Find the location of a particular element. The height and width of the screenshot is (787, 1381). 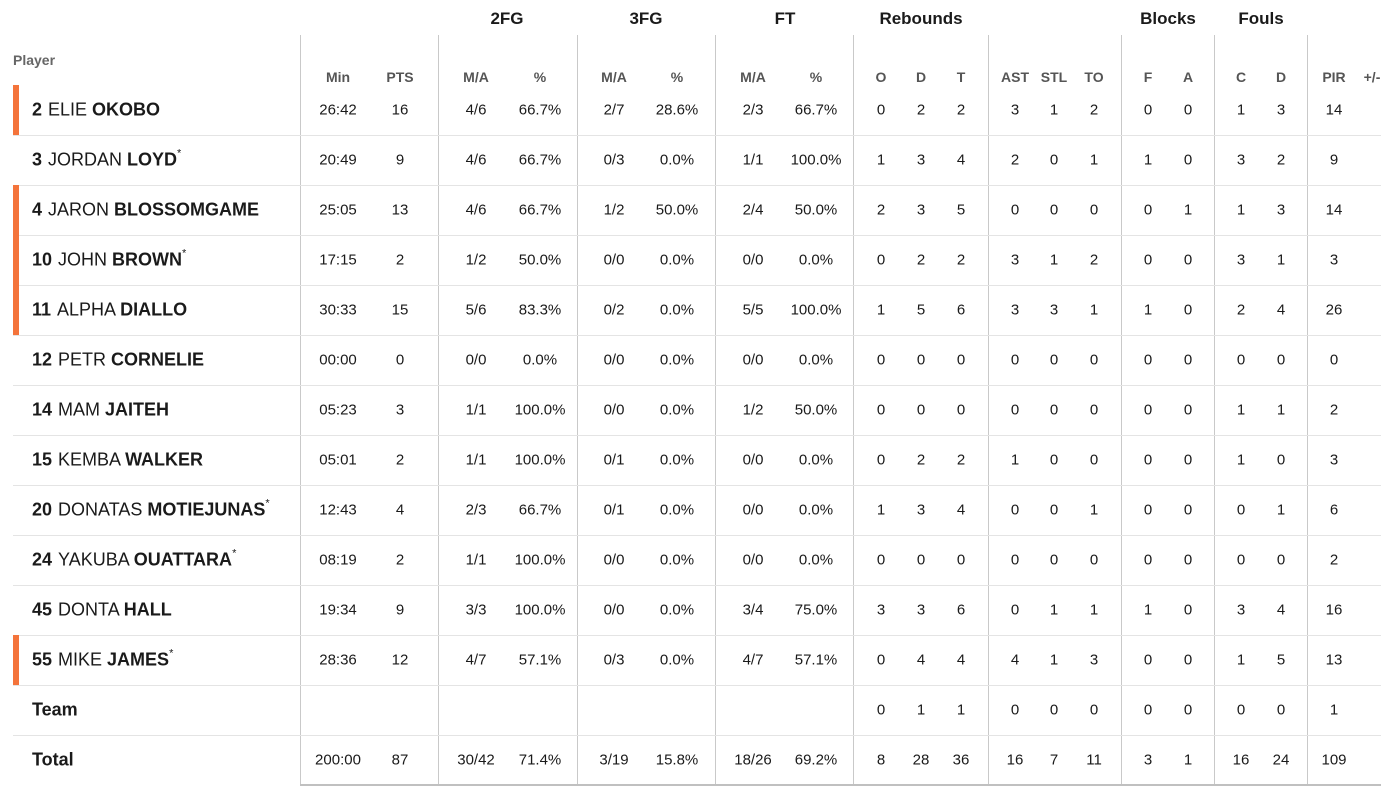

player-14-blk-for: 0 is located at coordinates (1148, 410).